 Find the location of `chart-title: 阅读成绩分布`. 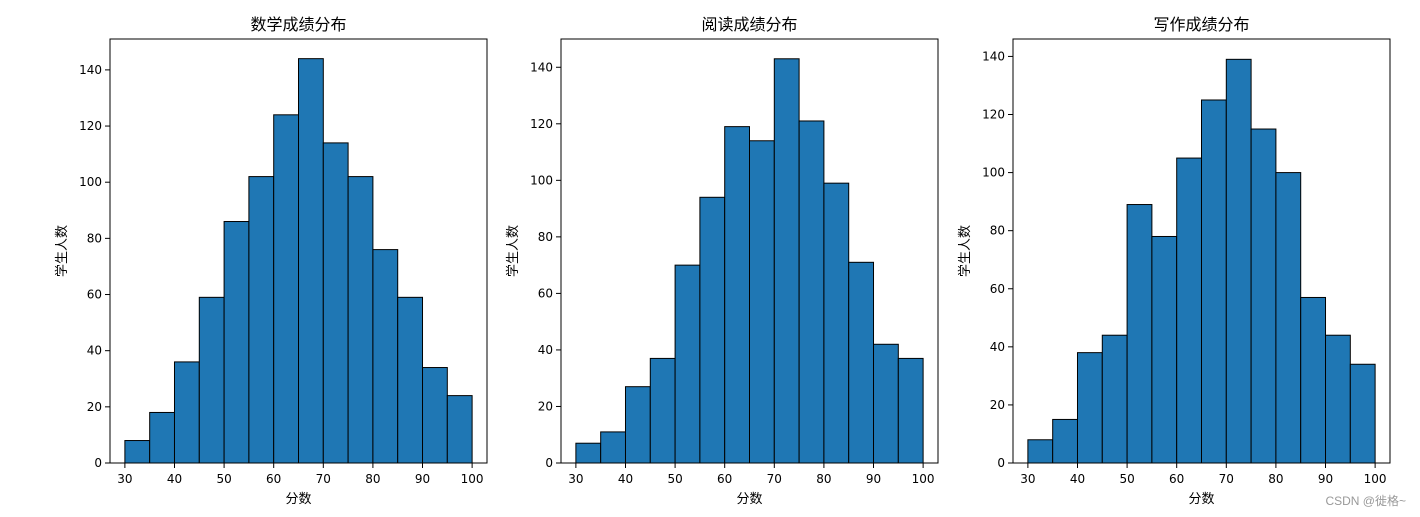

chart-title: 阅读成绩分布 is located at coordinates (749, 24).